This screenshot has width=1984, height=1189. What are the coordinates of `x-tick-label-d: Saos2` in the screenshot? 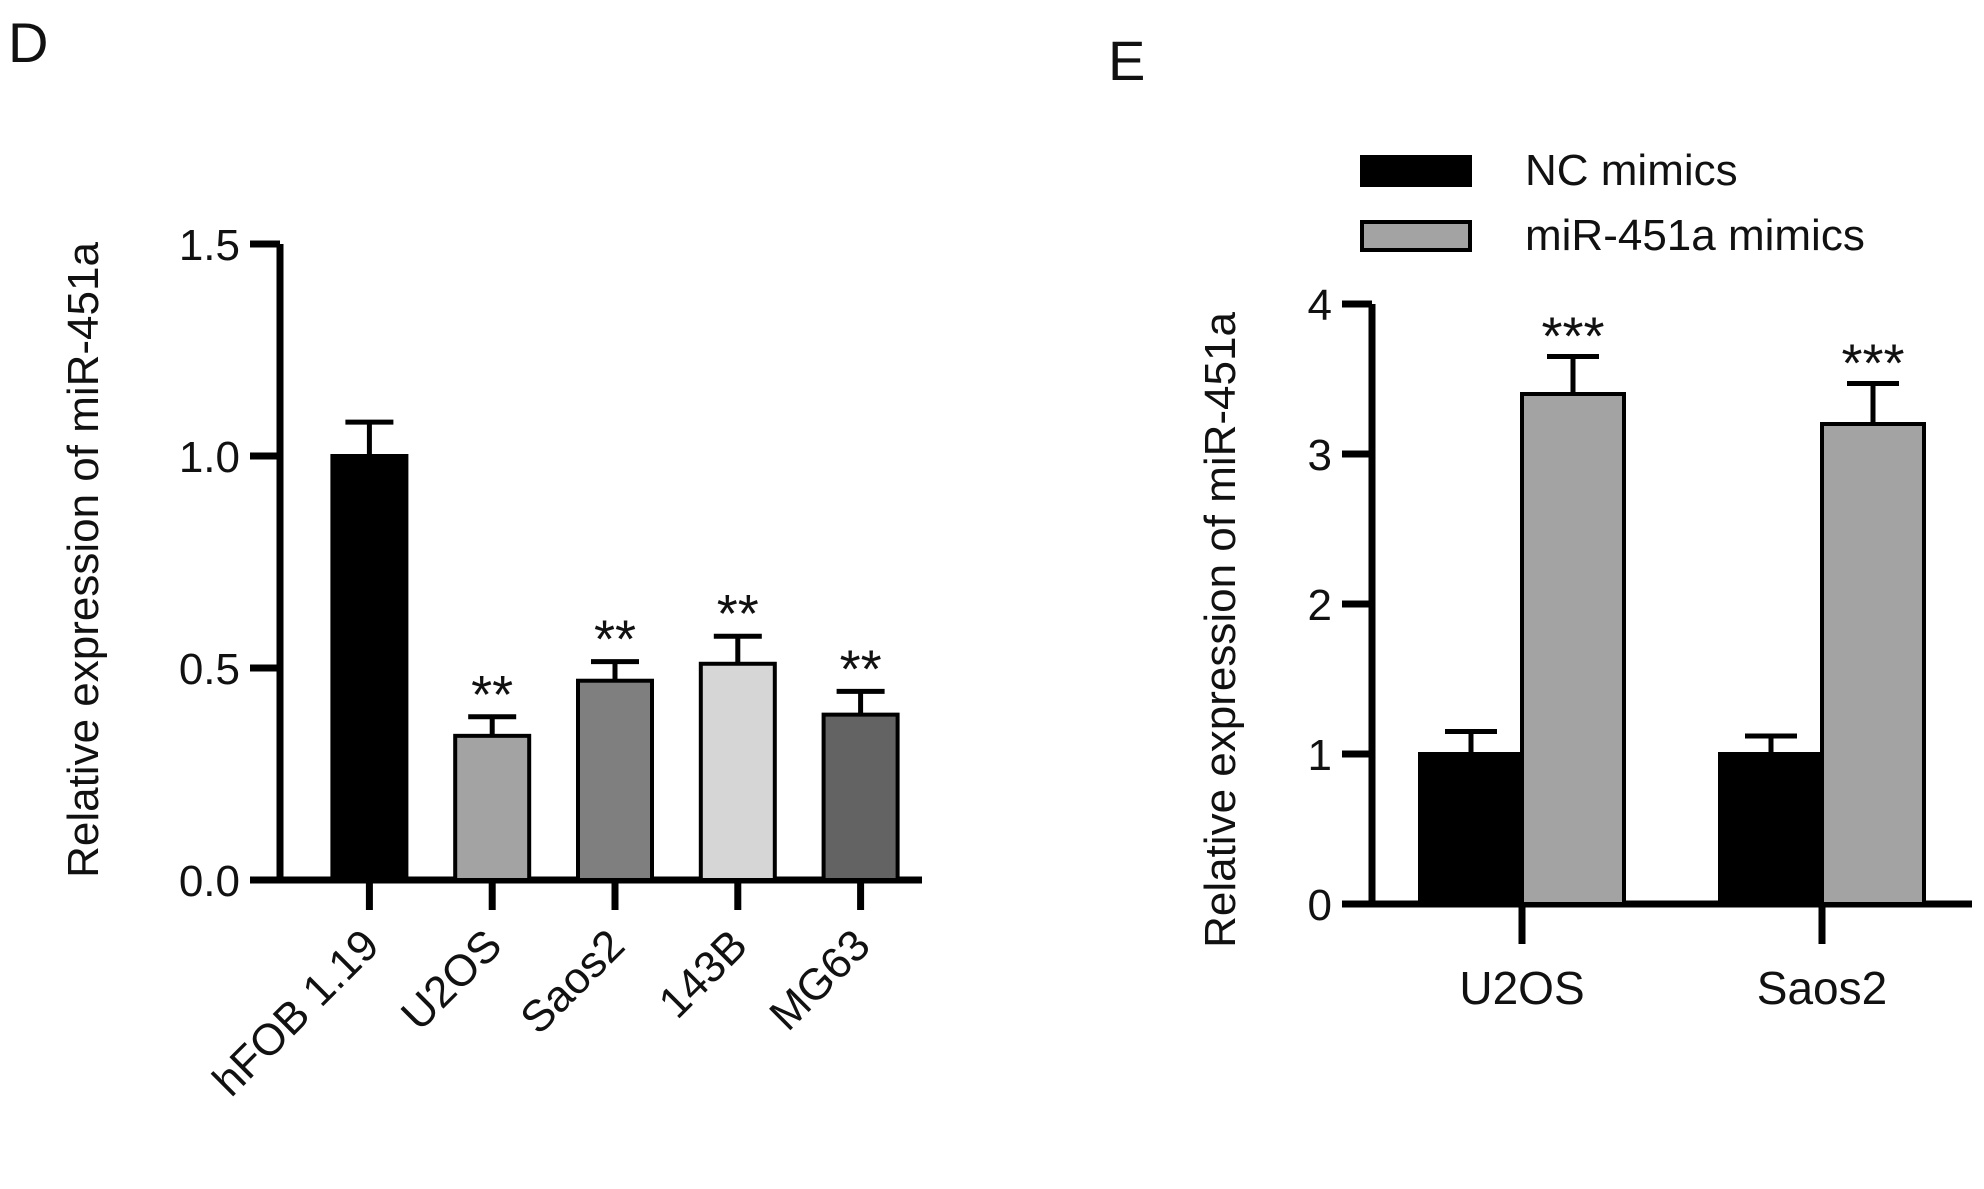 It's located at (572, 981).